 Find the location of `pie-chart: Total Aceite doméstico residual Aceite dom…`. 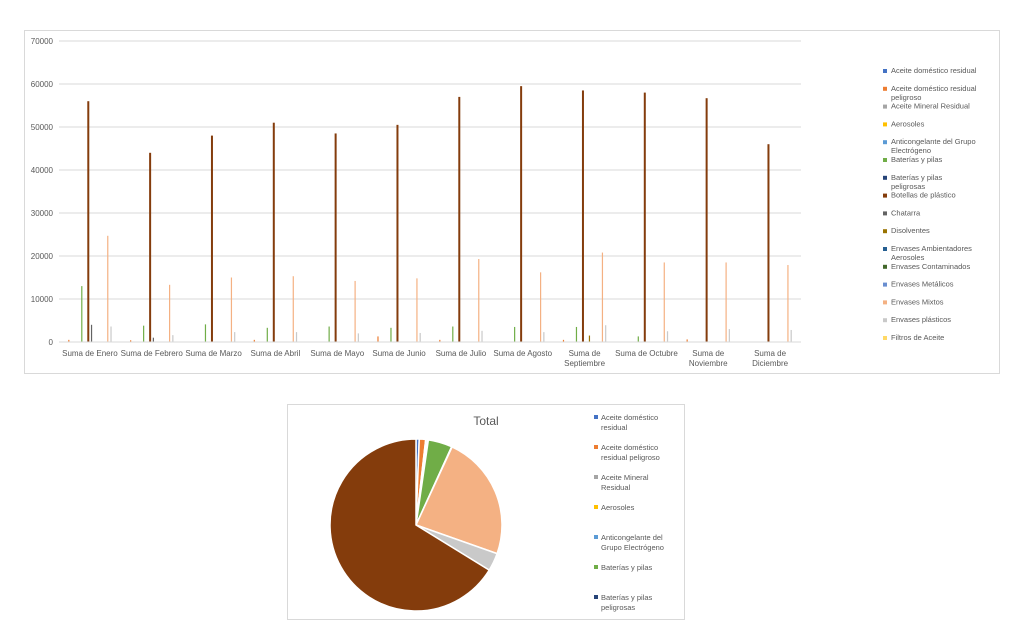

pie-chart: Total Aceite doméstico residual Aceite dom… is located at coordinates (486, 512).